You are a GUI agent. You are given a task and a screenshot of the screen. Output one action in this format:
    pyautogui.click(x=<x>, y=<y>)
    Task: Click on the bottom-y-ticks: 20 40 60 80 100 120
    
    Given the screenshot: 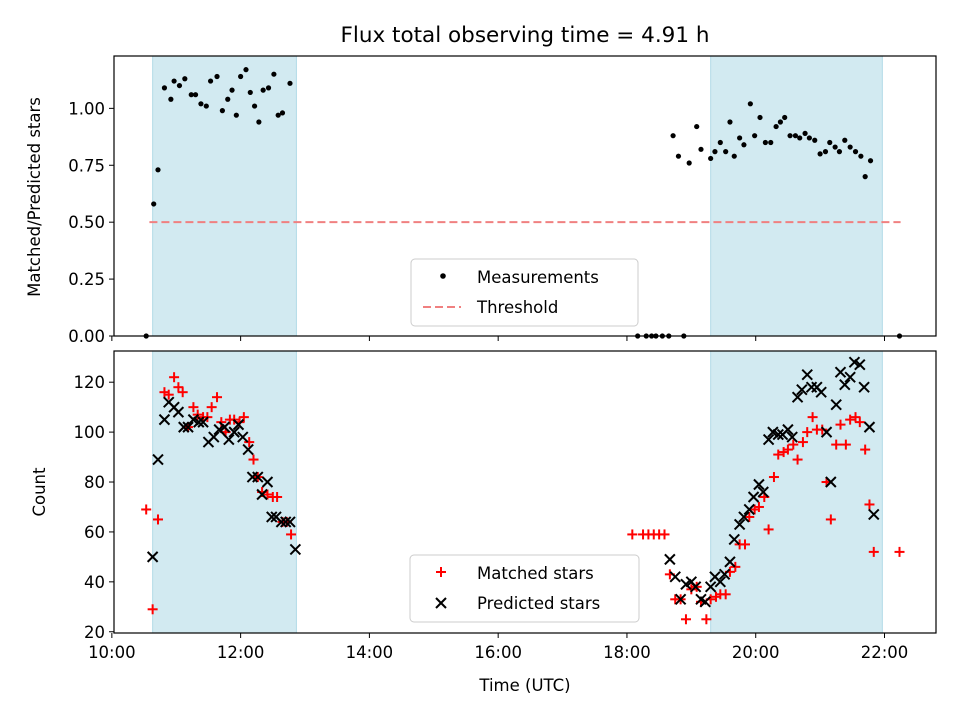 What is the action you would take?
    pyautogui.click(x=94, y=507)
    